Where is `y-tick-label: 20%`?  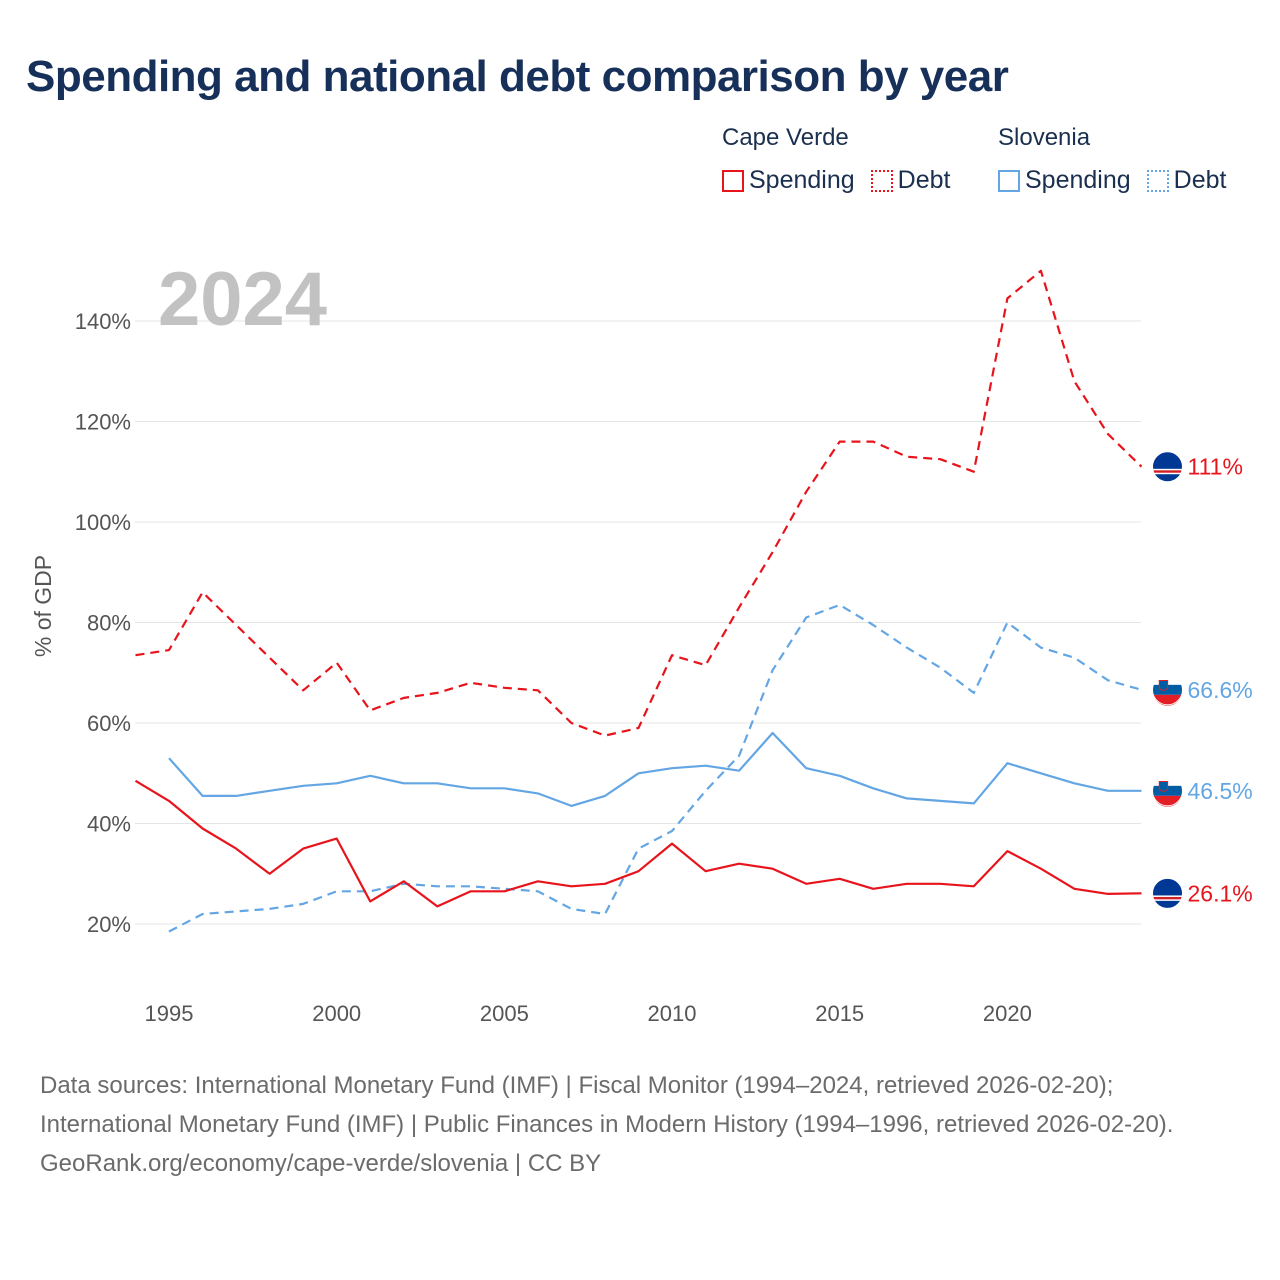
y-tick-label: 20% is located at coordinates (109, 924).